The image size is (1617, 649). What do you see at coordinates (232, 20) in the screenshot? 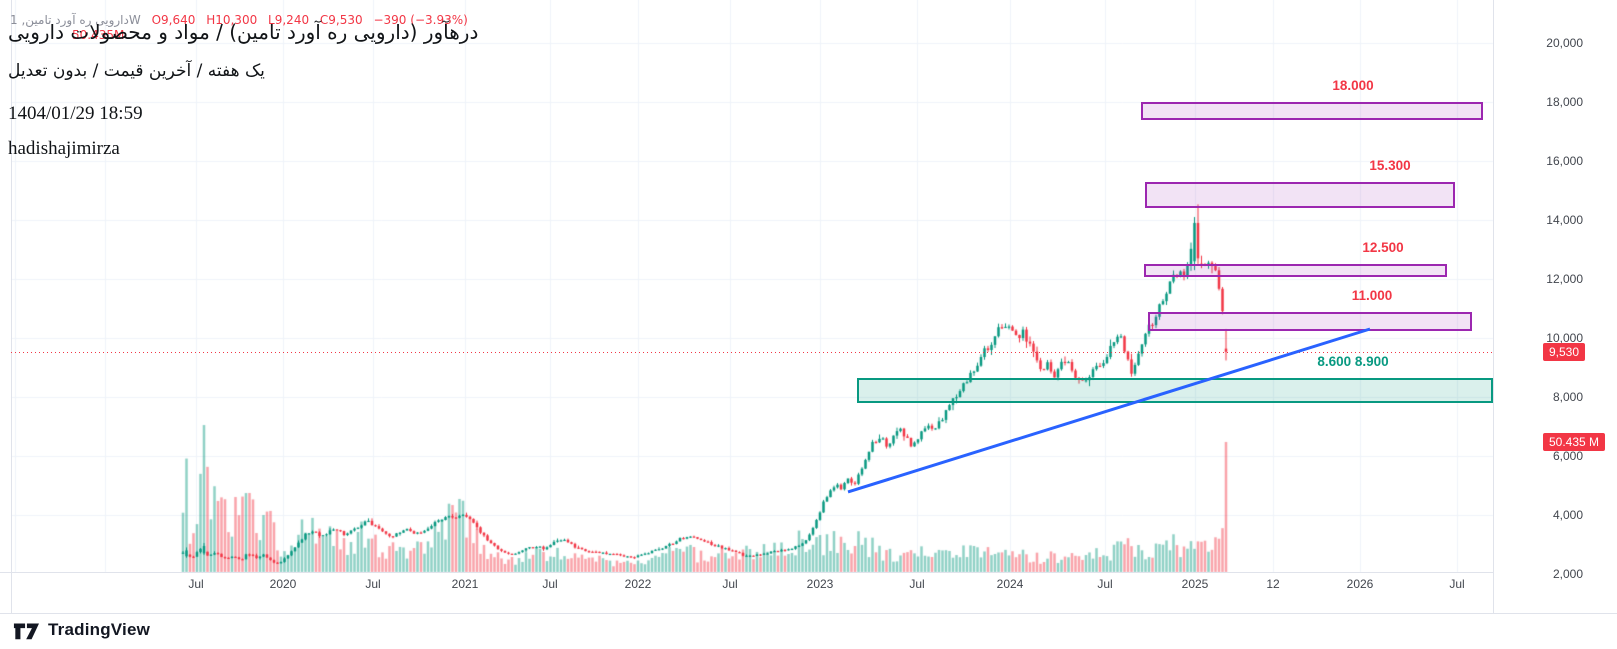
I see `legend-high: H10,300` at bounding box center [232, 20].